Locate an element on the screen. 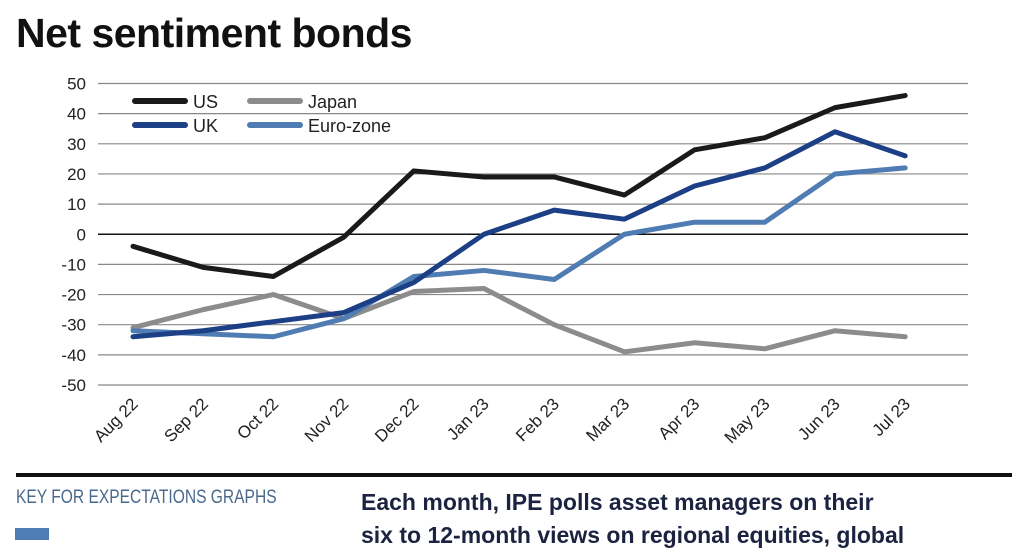  key-title: KEY FOR EXPECTATIONS GRAPHS is located at coordinates (146, 498).